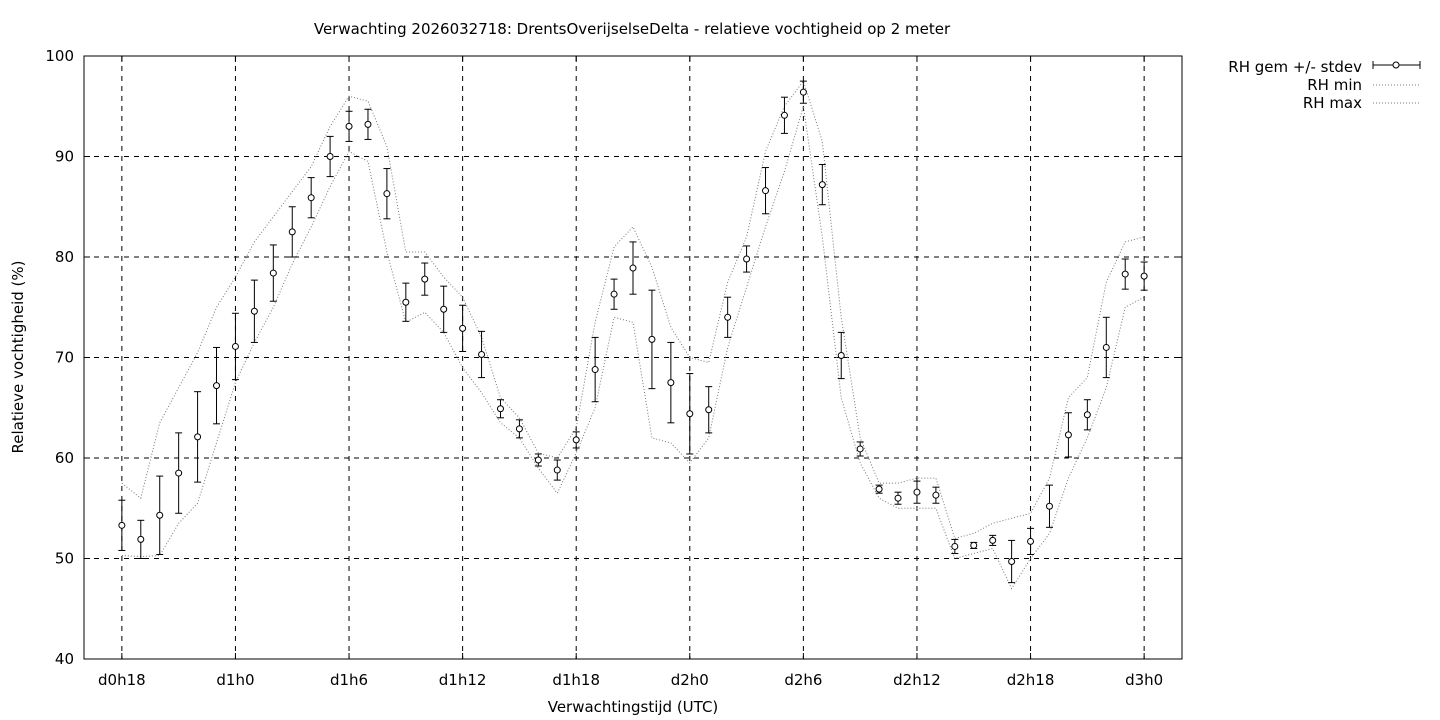 The width and height of the screenshot is (1440, 720). Describe the element at coordinates (59, 56) in the screenshot. I see `y-tick-label: 100` at that location.